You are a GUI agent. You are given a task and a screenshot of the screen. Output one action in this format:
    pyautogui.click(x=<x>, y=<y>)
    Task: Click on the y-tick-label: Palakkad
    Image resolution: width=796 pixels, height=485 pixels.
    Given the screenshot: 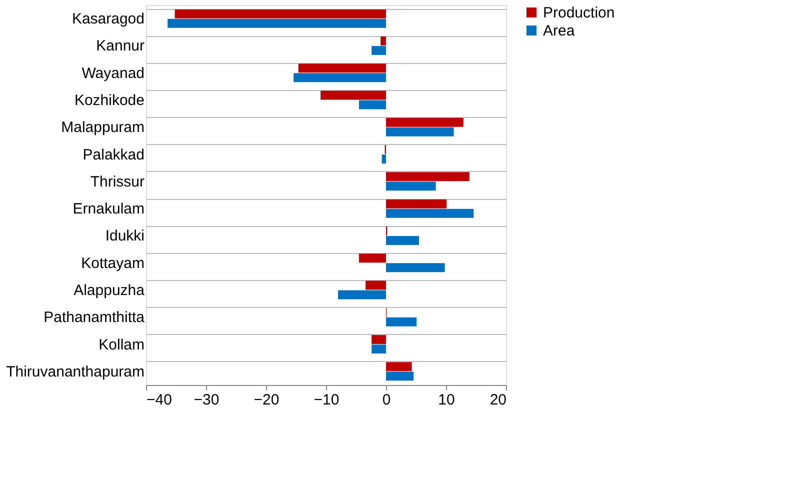 What is the action you would take?
    pyautogui.click(x=113, y=155)
    